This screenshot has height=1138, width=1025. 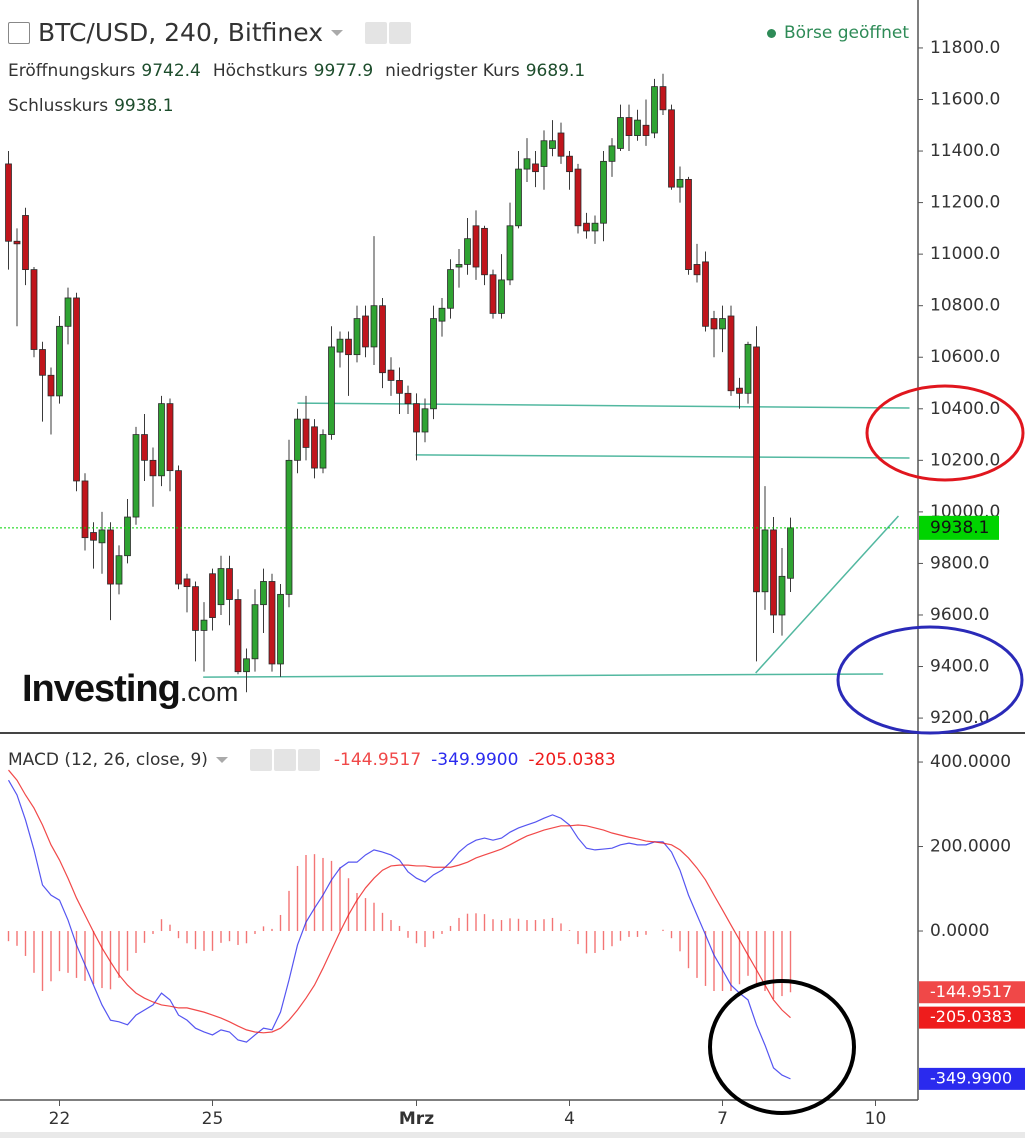 I want to click on y-tick-label: 11600.0, so click(x=965, y=99).